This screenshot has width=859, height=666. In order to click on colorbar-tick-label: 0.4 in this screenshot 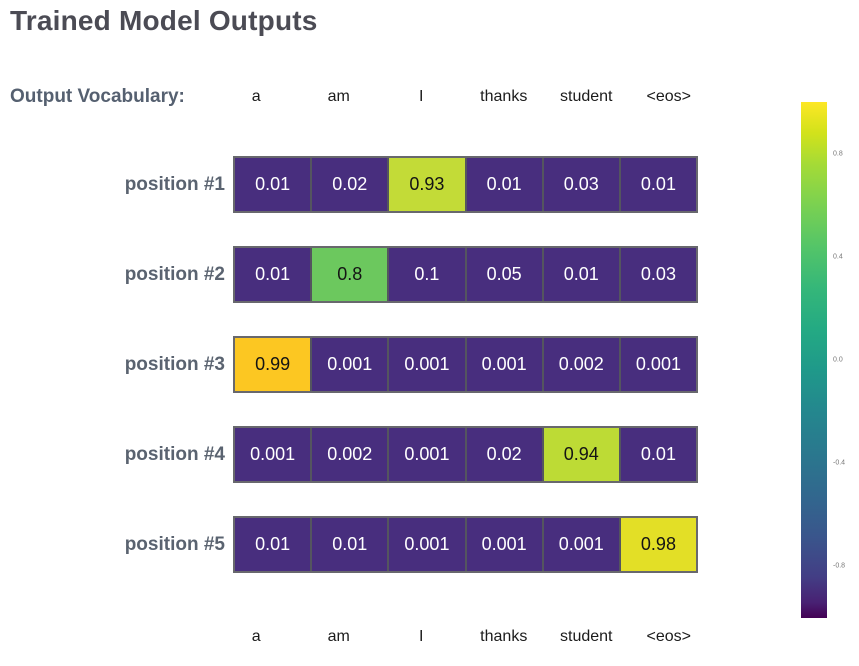, I will do `click(838, 257)`.